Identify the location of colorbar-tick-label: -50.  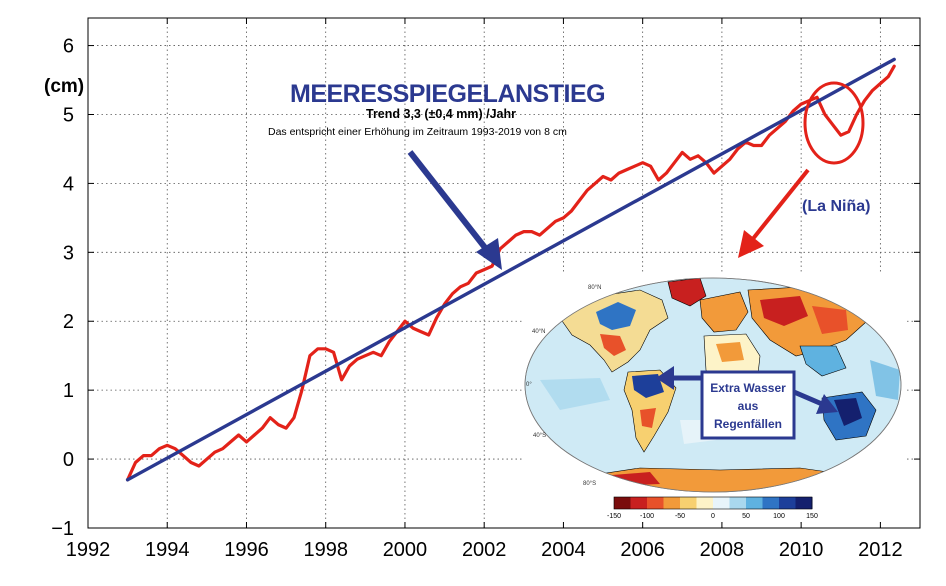
(680, 516).